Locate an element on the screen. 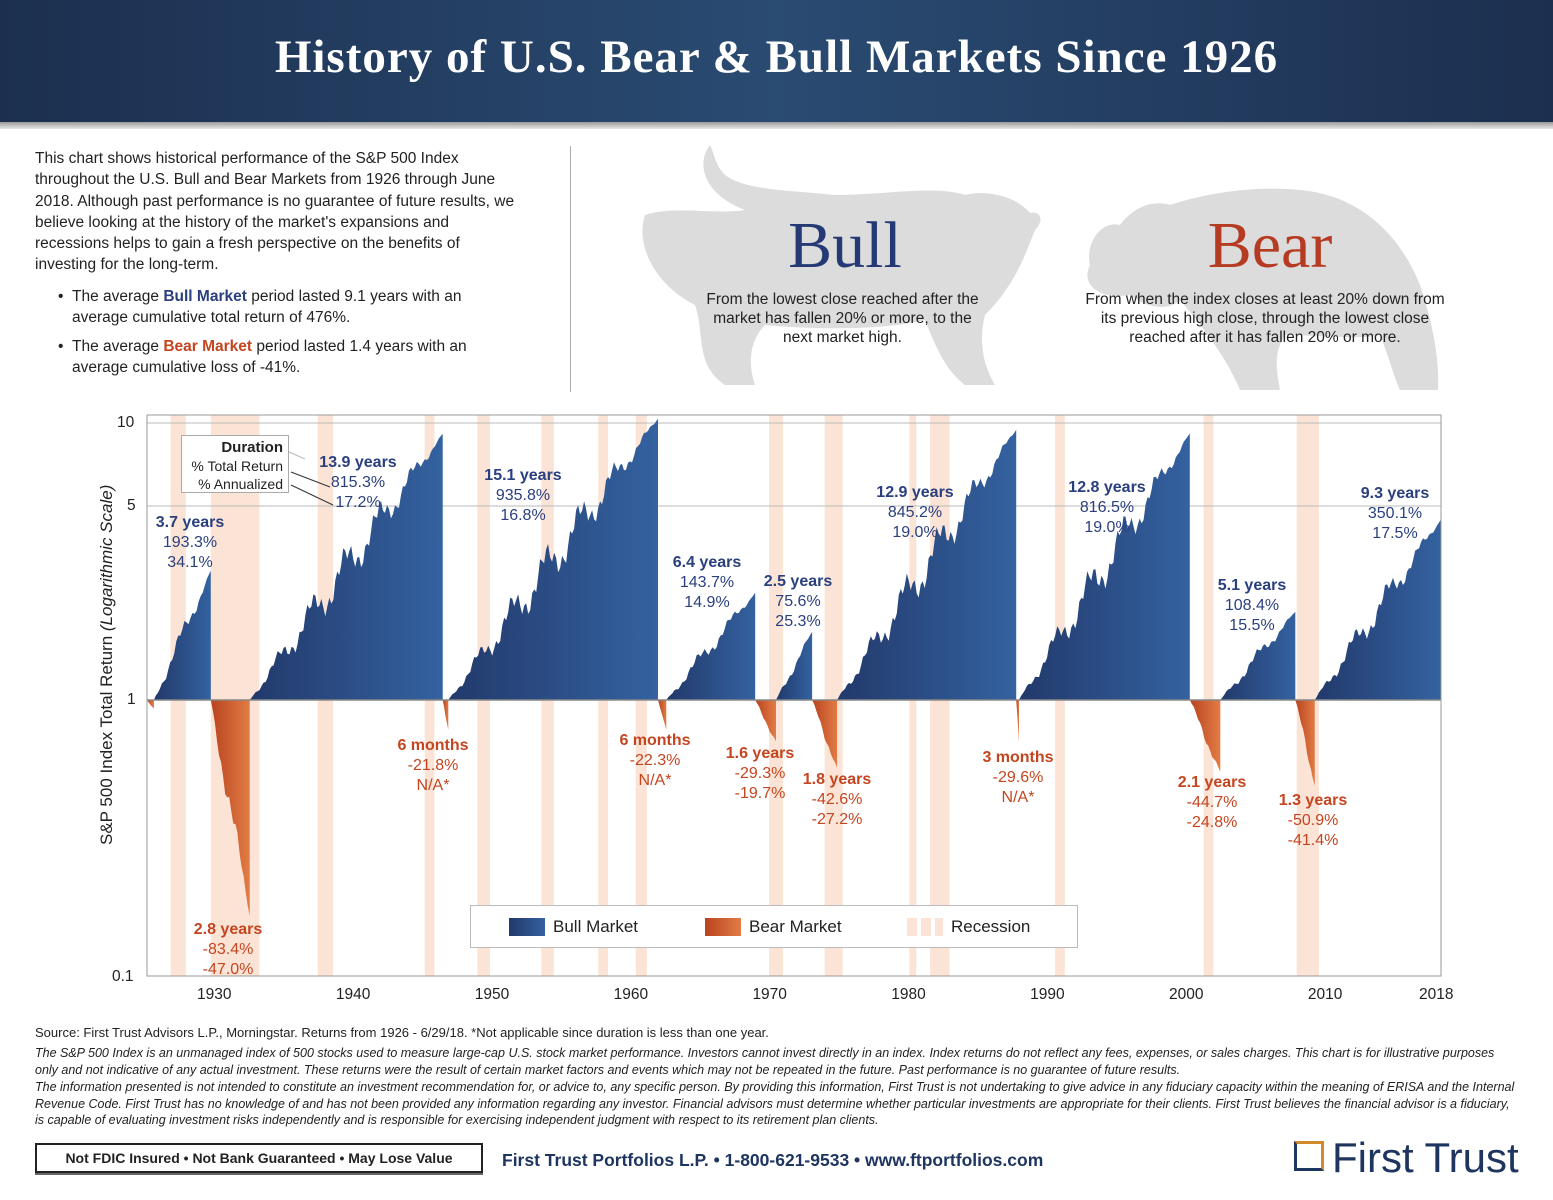 The width and height of the screenshot is (1553, 1200). legend-bear-swatch is located at coordinates (723, 927).